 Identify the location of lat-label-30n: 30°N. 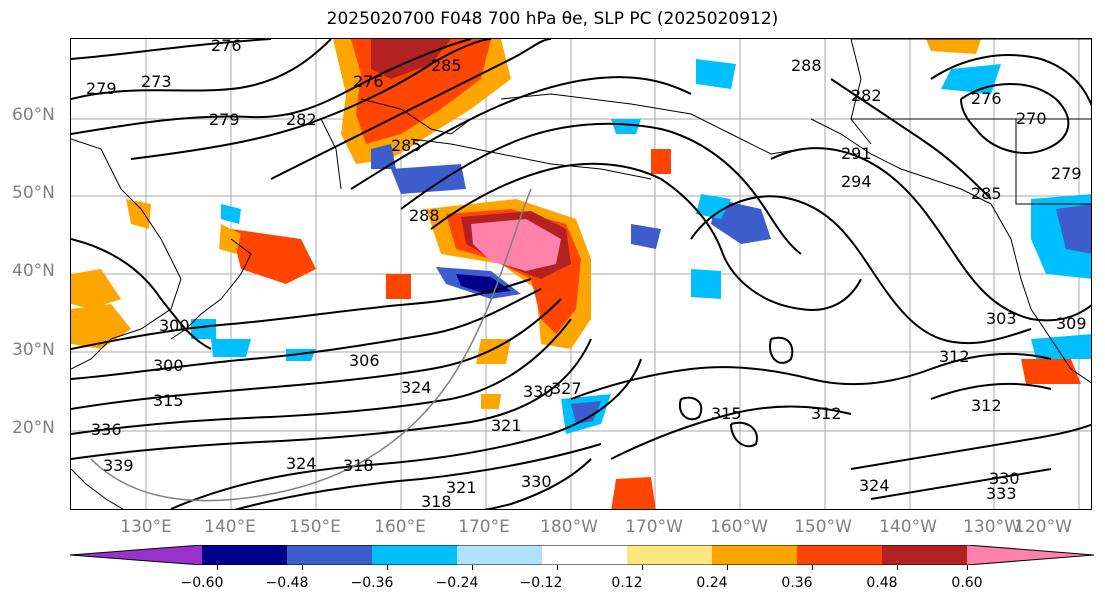
(33, 350).